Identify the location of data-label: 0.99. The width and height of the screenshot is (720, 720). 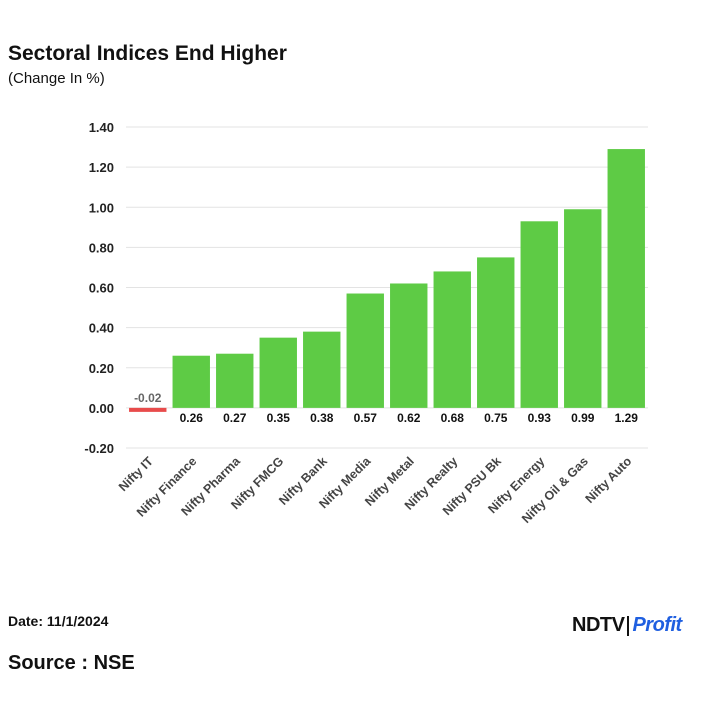
(583, 418).